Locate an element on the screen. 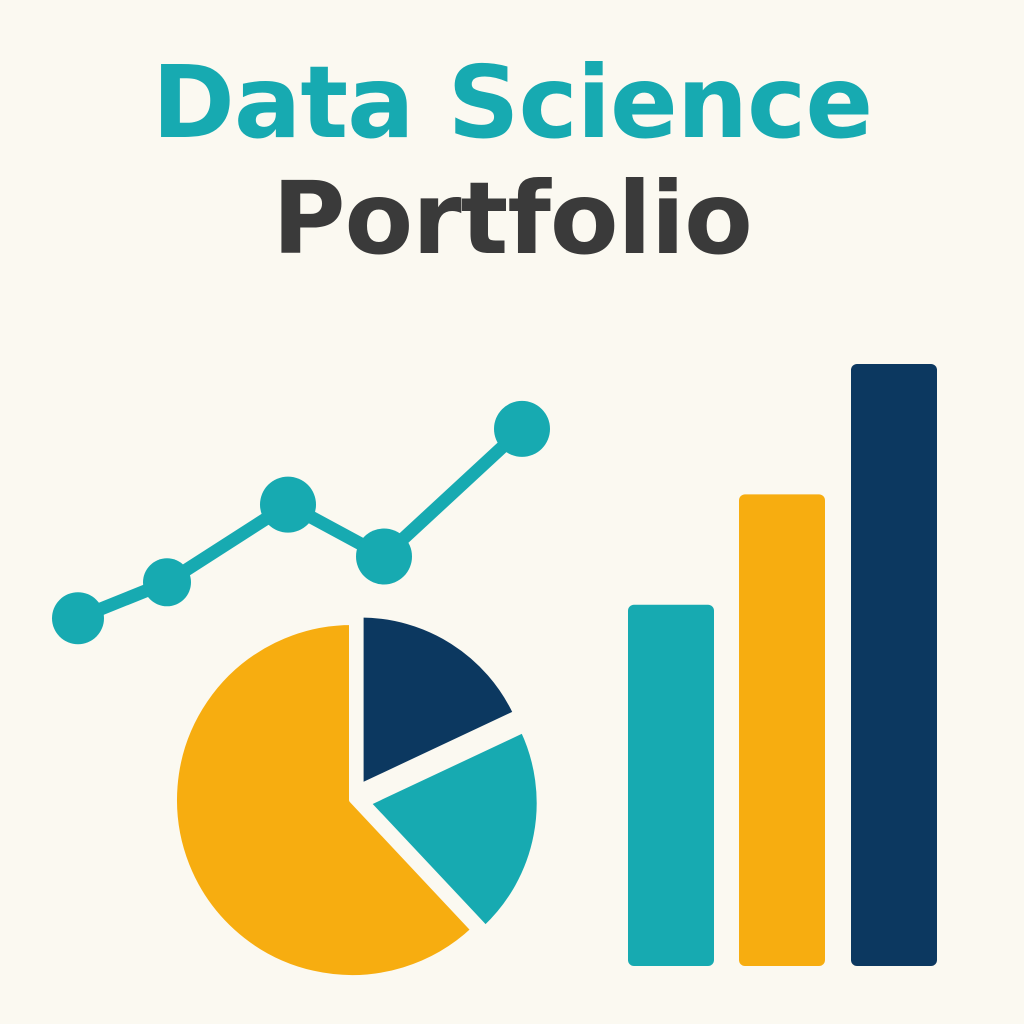 The width and height of the screenshot is (1024, 1024). pie-chart is located at coordinates (357, 796).